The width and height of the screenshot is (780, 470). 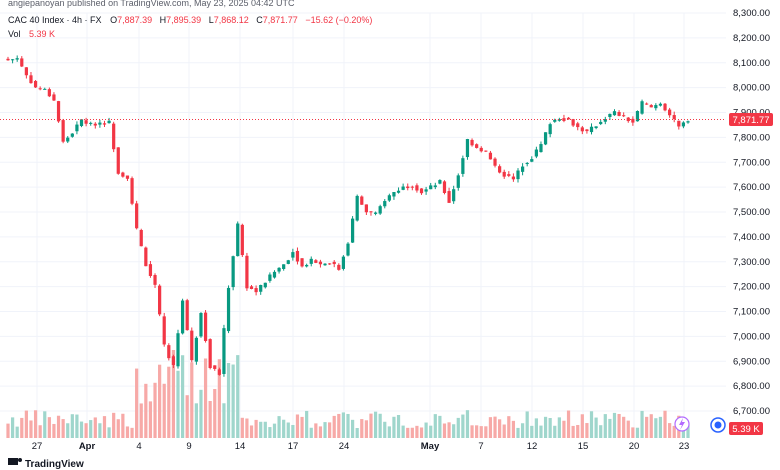 I want to click on y-tick-label: 6,700.00, so click(x=751, y=411).